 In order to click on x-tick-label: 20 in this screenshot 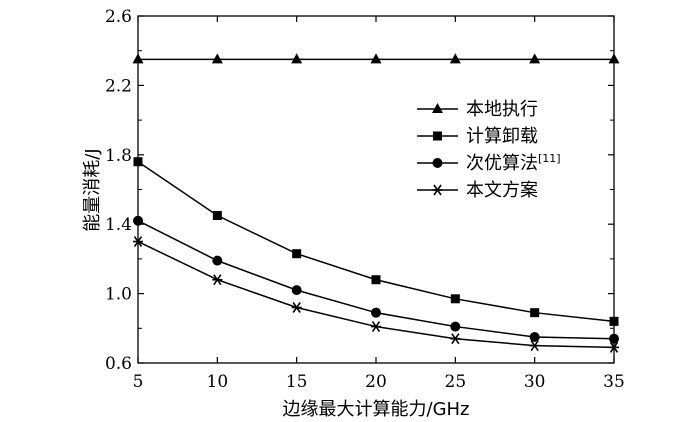, I will do `click(376, 382)`.